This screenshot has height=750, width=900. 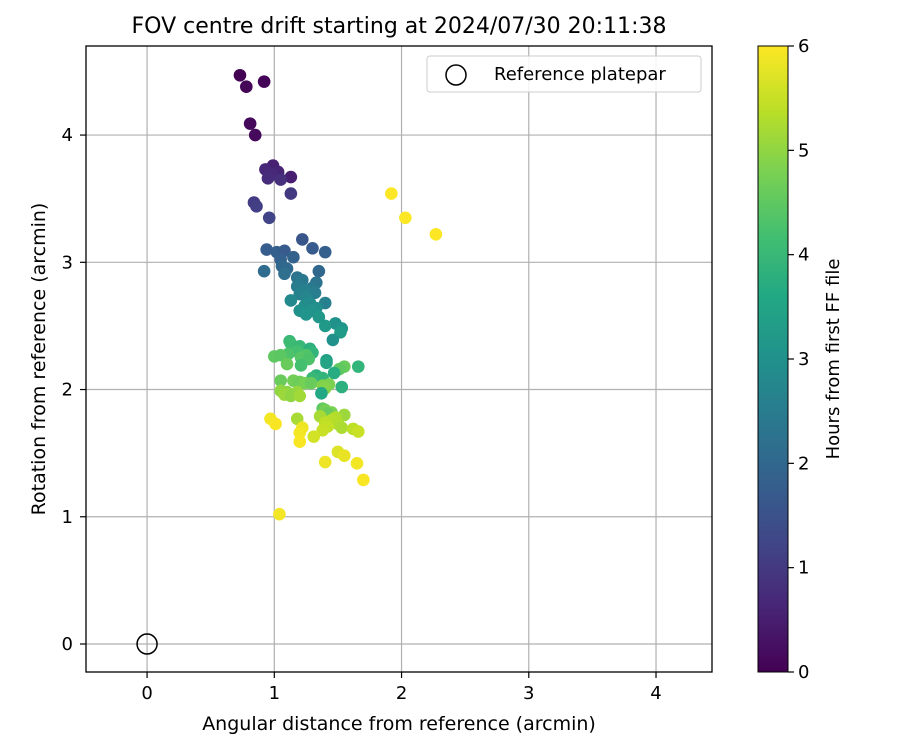 What do you see at coordinates (399, 724) in the screenshot?
I see `x-axis-label: Angular distance from reference (arcmin)` at bounding box center [399, 724].